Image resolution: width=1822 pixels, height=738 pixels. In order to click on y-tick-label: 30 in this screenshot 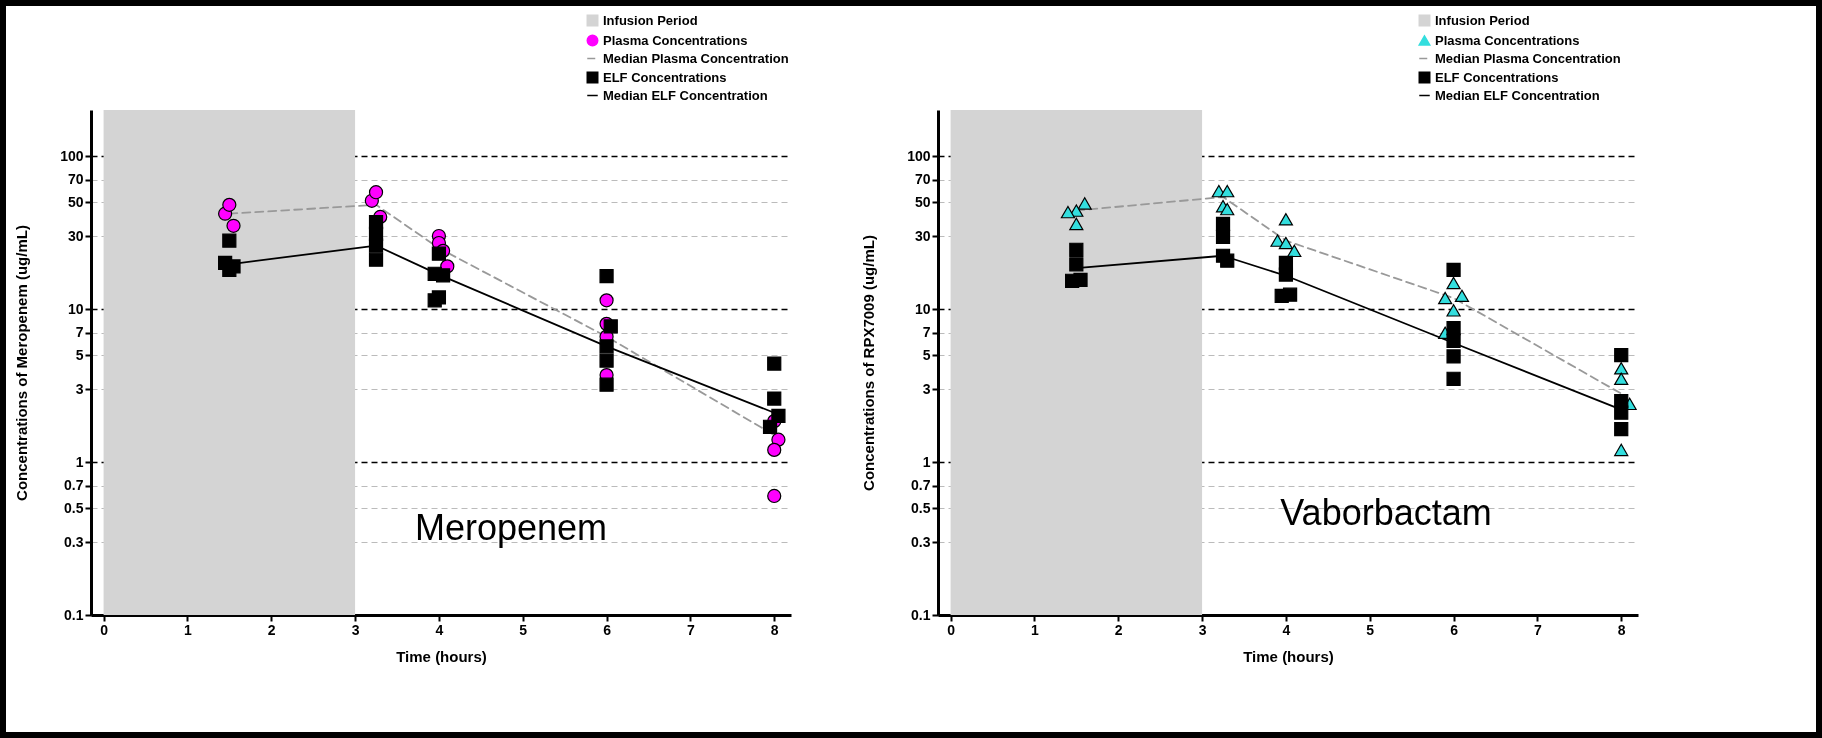, I will do `click(922, 235)`.